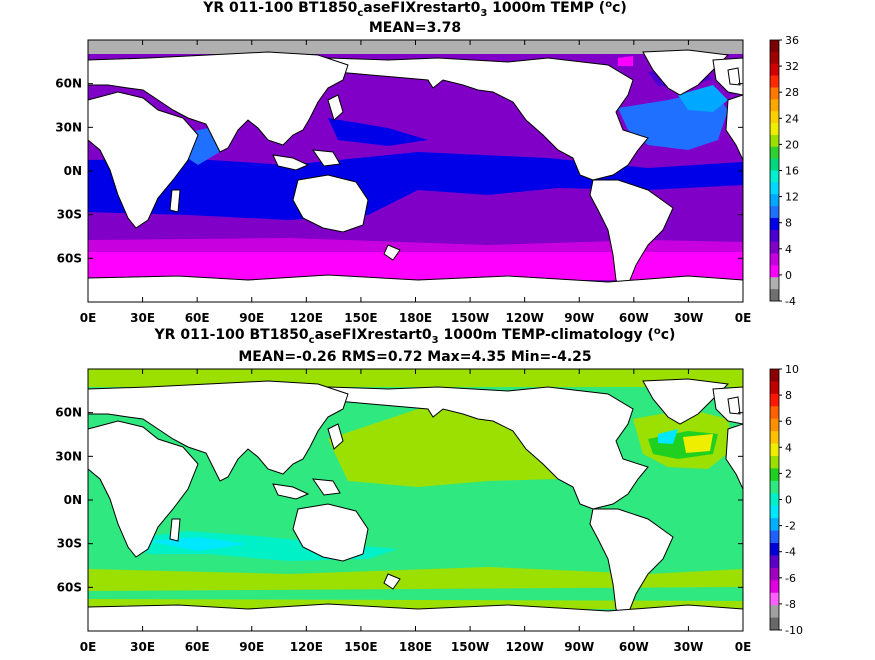  I want to click on bottom-lat-label: 30S, so click(69, 544).